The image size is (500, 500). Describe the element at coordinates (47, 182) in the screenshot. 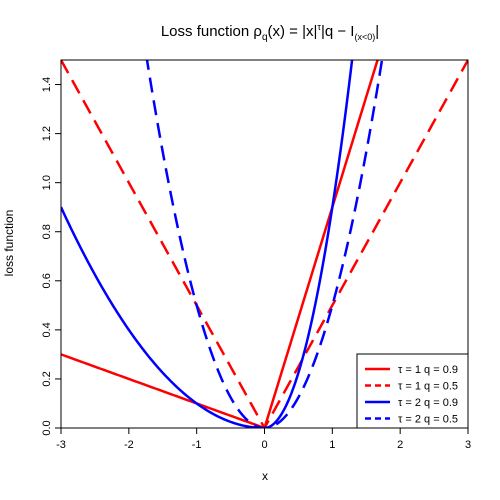

I see `y-tick-label-6: 1.0` at that location.